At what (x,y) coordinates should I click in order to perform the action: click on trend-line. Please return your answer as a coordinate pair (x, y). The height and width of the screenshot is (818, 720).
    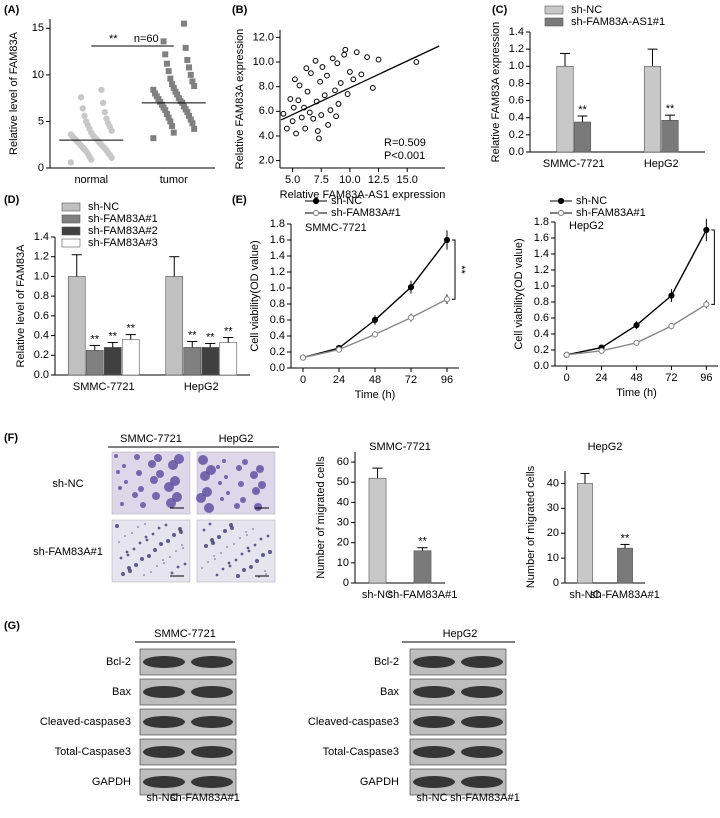
    Looking at the image, I should click on (360, 83).